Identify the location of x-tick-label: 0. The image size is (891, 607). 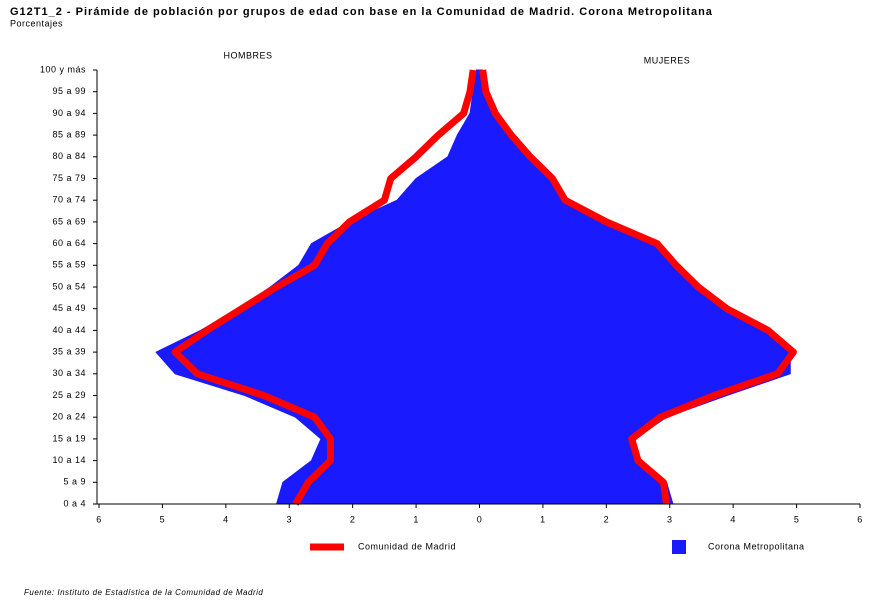
(480, 519).